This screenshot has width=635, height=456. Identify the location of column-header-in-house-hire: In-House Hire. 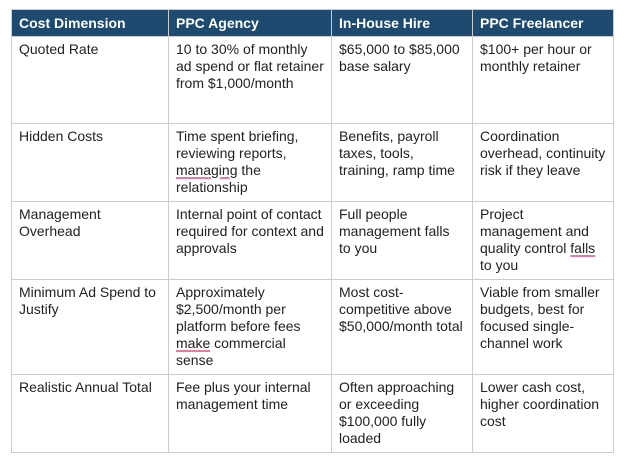
(402, 23).